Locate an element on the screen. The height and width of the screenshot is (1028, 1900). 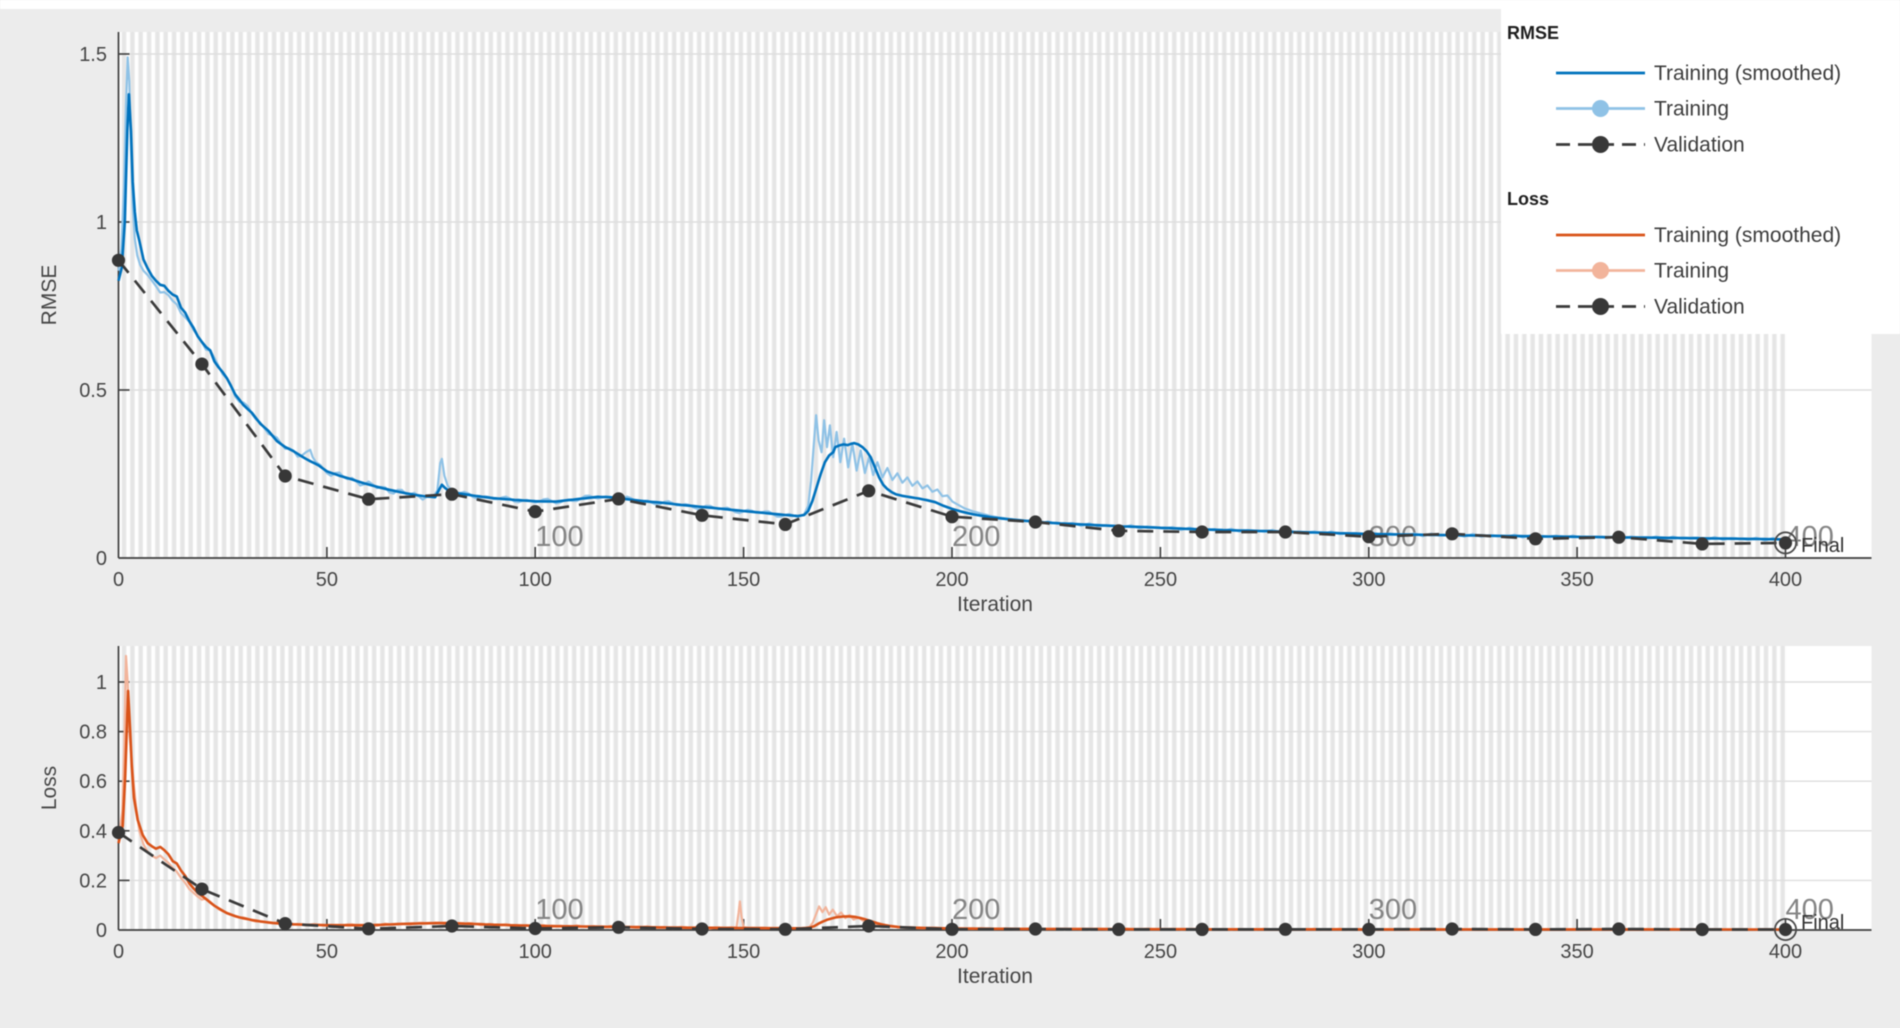
svg-text: 1.5 is located at coordinates (93, 55).